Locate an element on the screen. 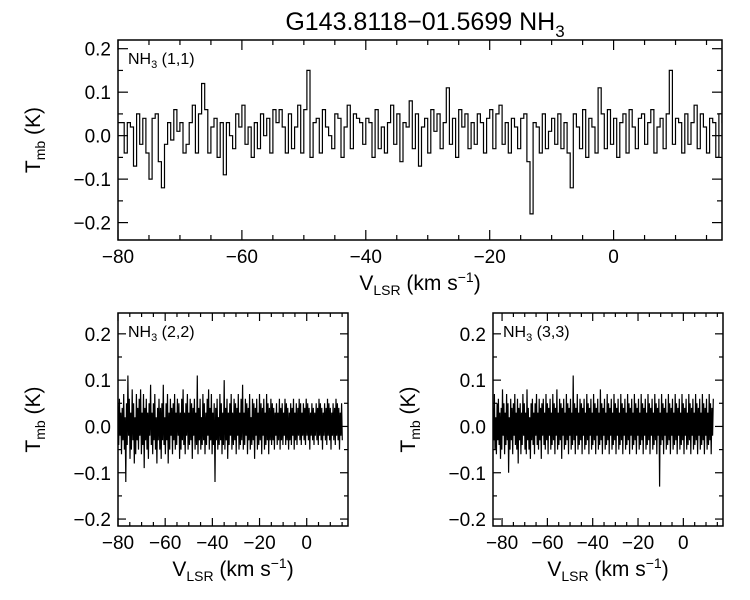 The height and width of the screenshot is (600, 750). panel-label: NH3 (3,3) is located at coordinates (536, 334).